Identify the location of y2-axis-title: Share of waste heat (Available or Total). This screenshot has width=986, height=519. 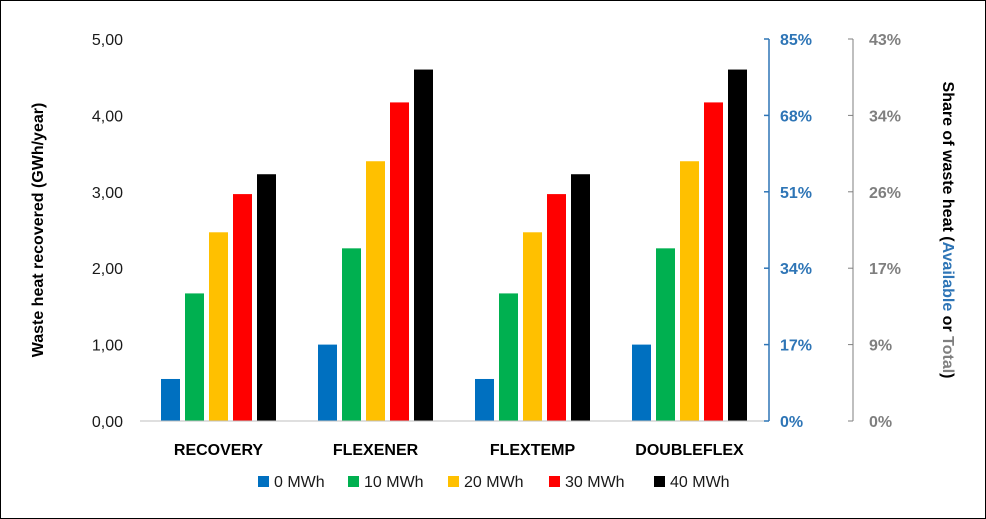
(947, 230).